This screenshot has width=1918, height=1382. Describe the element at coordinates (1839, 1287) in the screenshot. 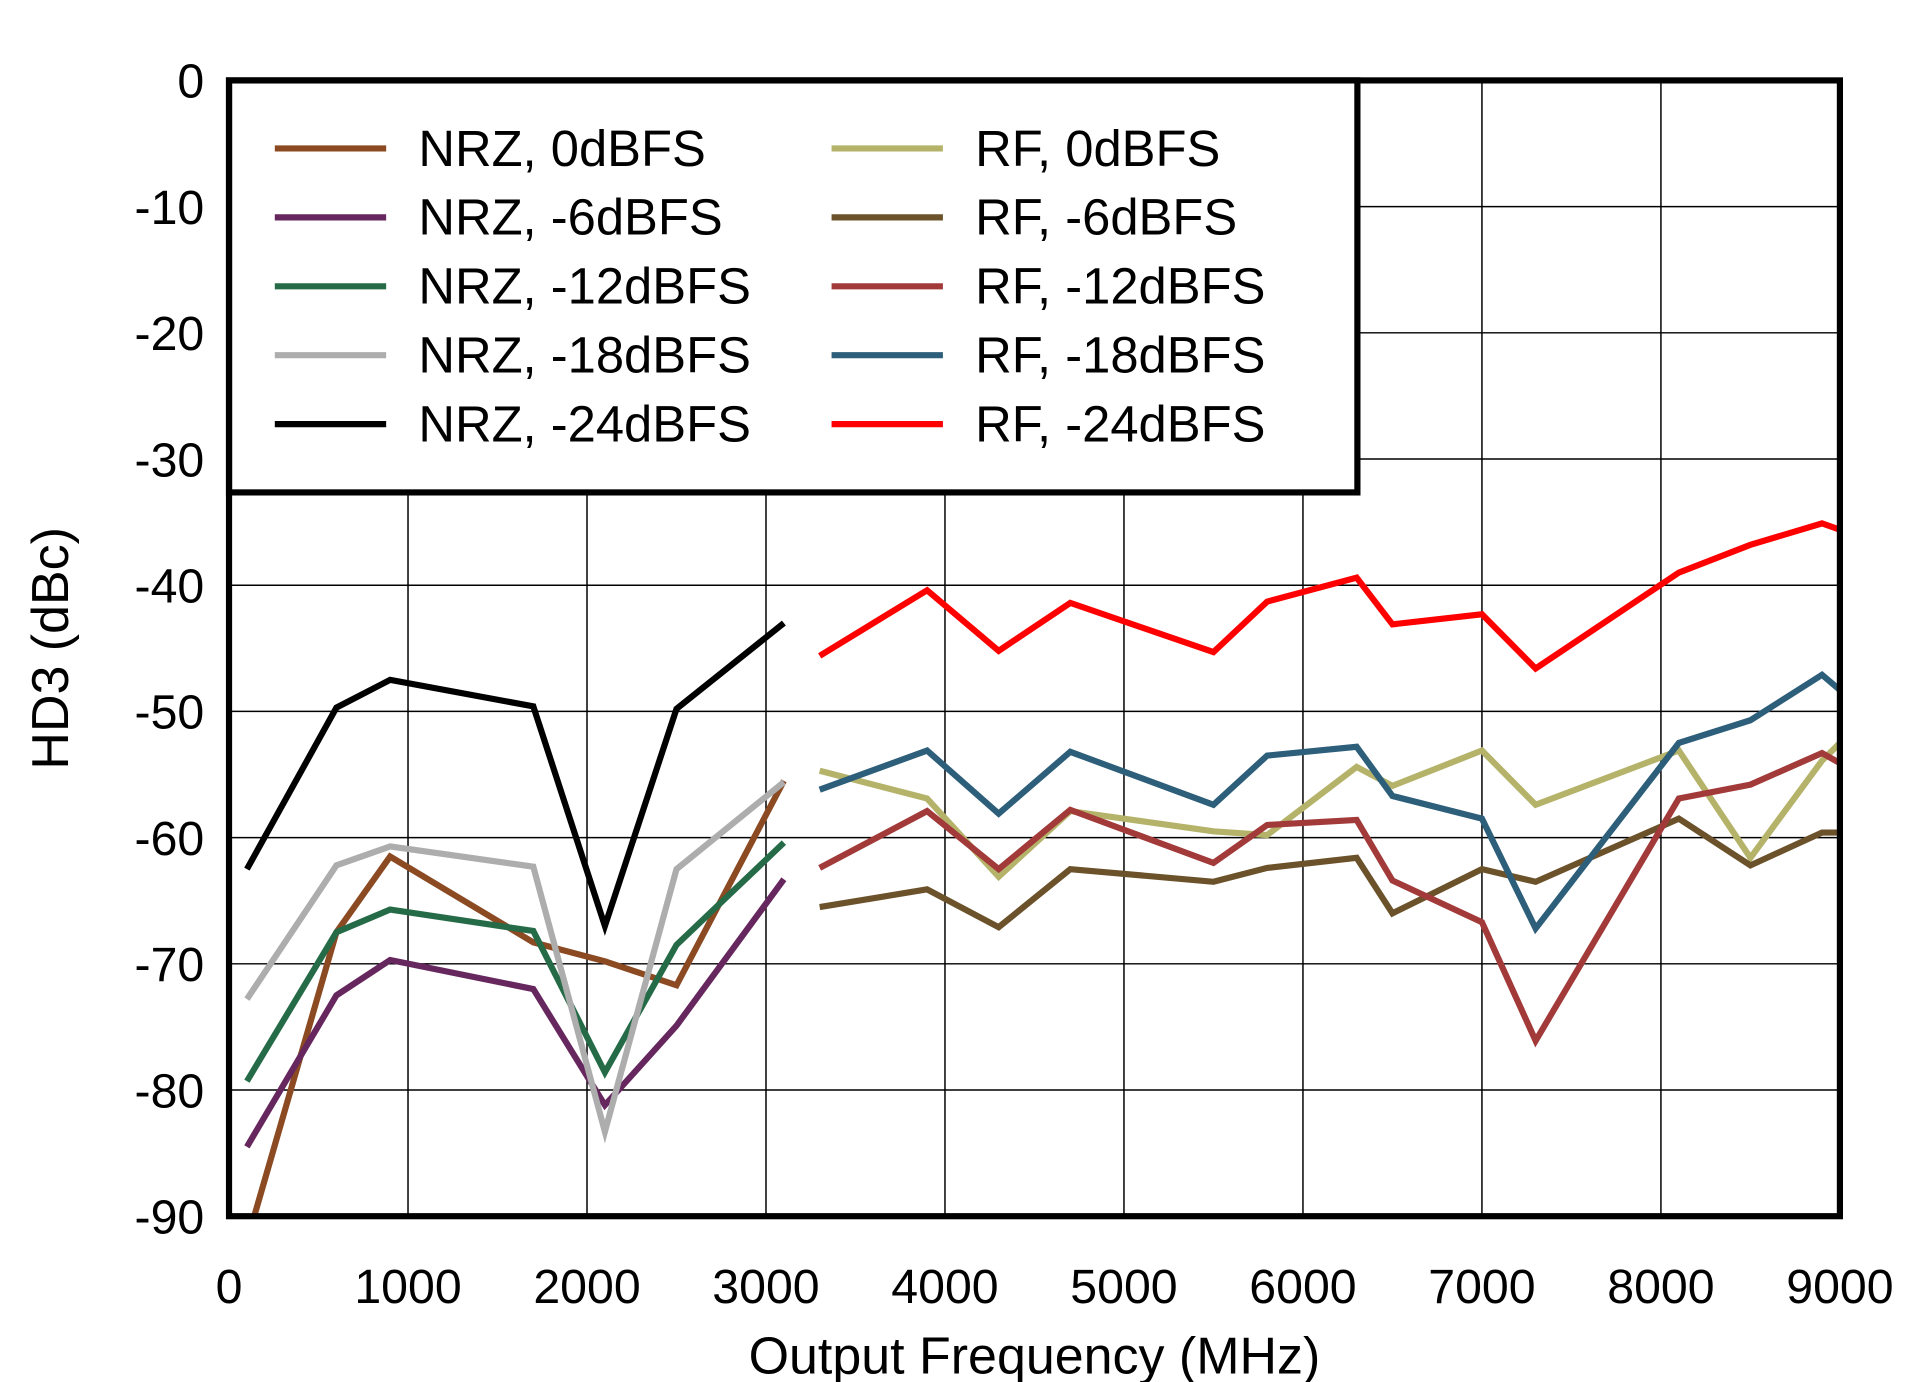

I see `x-tick-label: 9000` at that location.